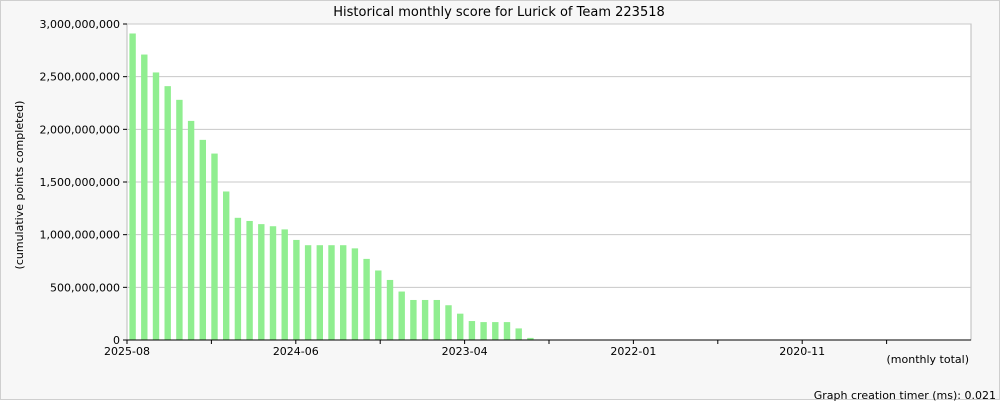  I want to click on y-tick-label: 2,000,000,000, so click(80, 129).